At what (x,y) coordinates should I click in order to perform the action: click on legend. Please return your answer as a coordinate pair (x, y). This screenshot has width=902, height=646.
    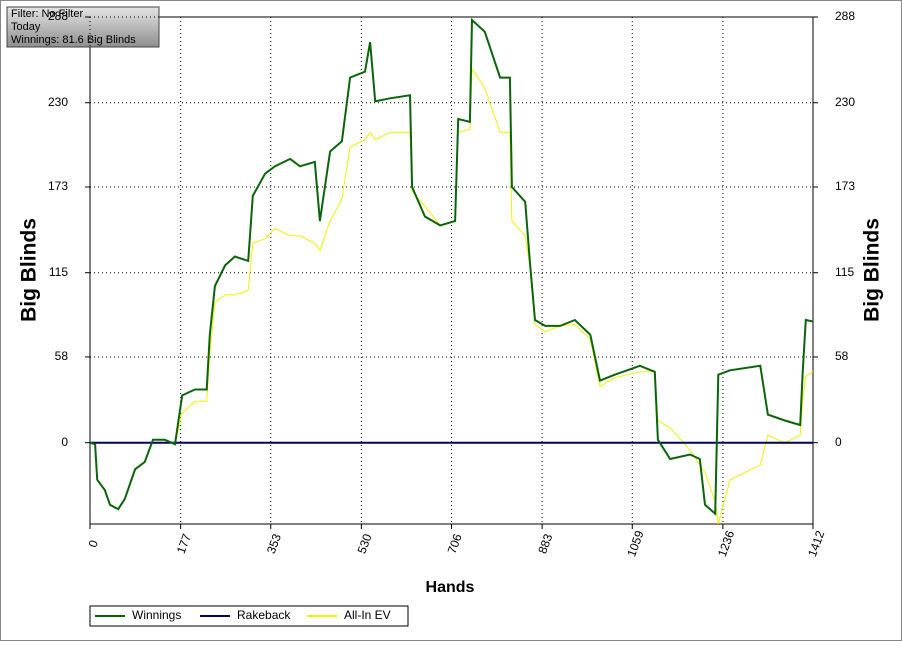
    Looking at the image, I should click on (249, 616).